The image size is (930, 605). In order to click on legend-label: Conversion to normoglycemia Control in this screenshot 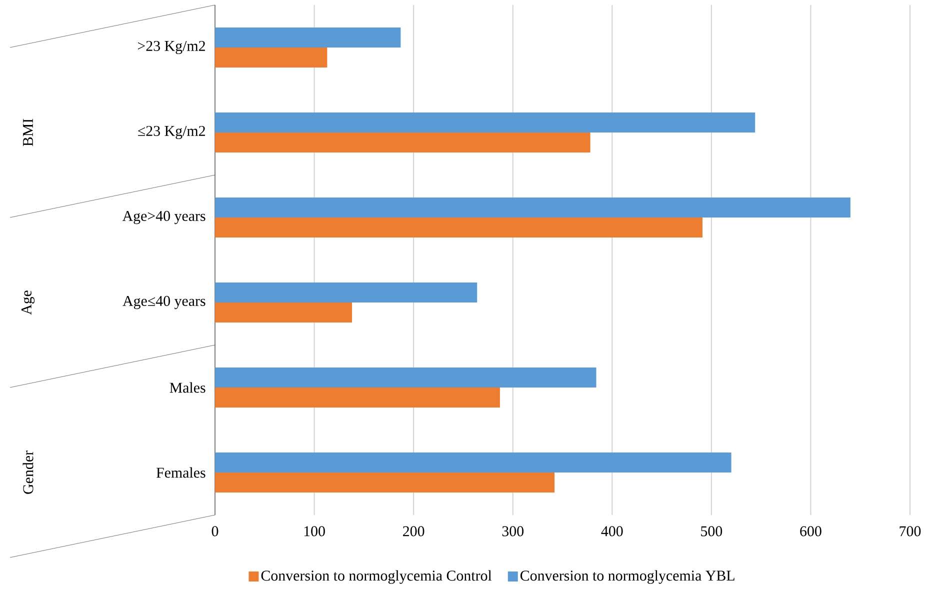, I will do `click(376, 577)`.